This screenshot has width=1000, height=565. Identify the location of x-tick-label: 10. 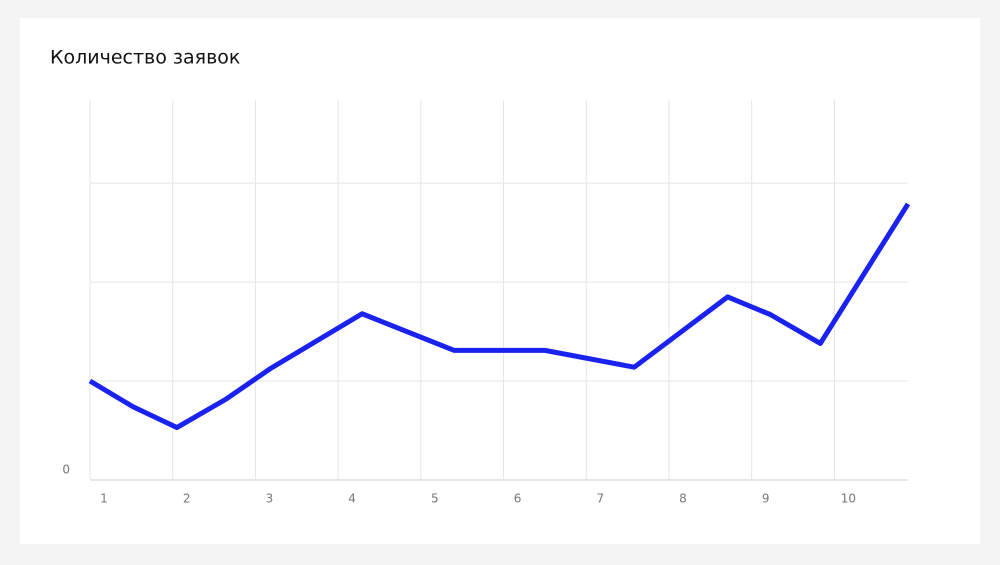
(848, 499).